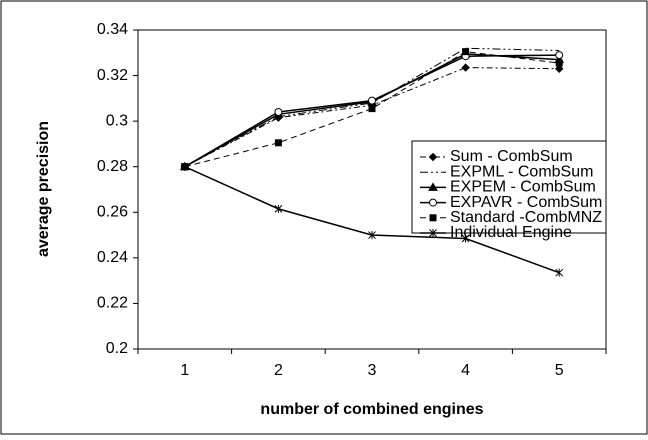 This screenshot has width=648, height=440. What do you see at coordinates (184, 370) in the screenshot?
I see `x-tick-label: 1` at bounding box center [184, 370].